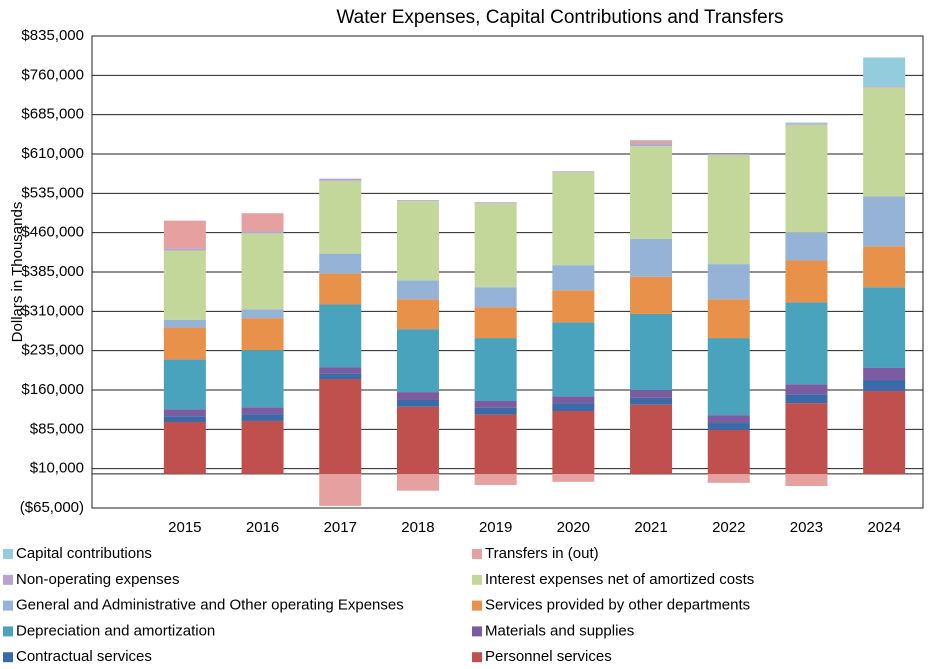  What do you see at coordinates (619, 579) in the screenshot?
I see `legend-label: Interest expenses net of amortized costs` at bounding box center [619, 579].